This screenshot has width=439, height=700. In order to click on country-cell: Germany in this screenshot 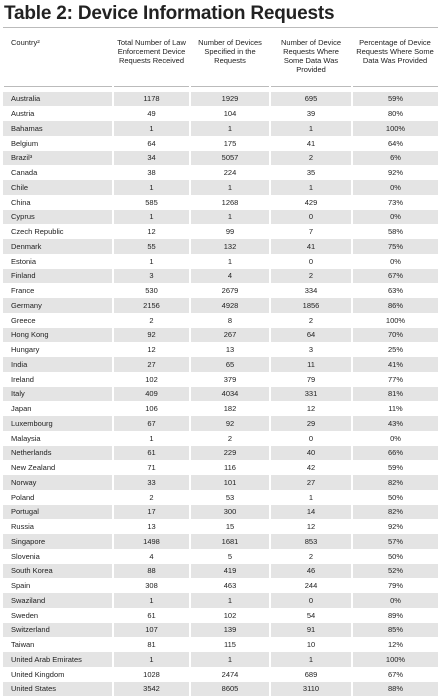, I will do `click(58, 305)`.